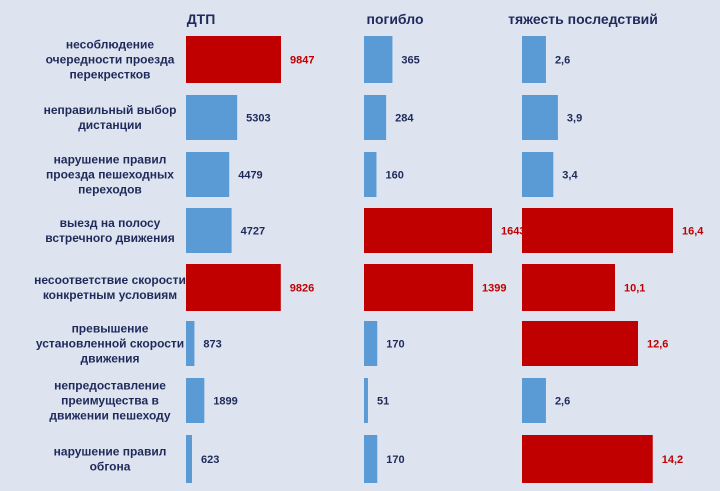 The width and height of the screenshot is (720, 491). What do you see at coordinates (110, 75) in the screenshot?
I see `category-label: перекрестков` at bounding box center [110, 75].